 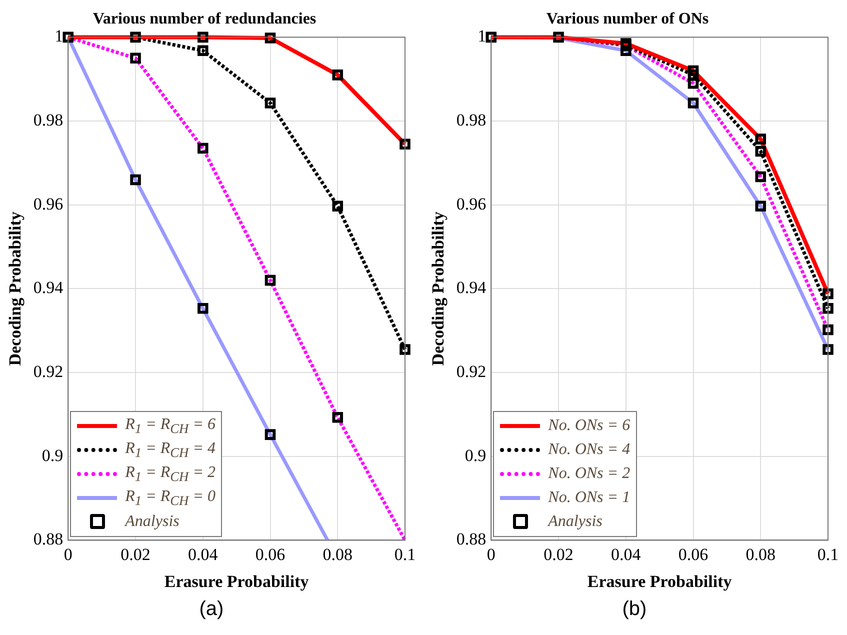 I want to click on legend-label: R$_{1}$ = R$_{CH}$ = 0, so click(x=170, y=498).